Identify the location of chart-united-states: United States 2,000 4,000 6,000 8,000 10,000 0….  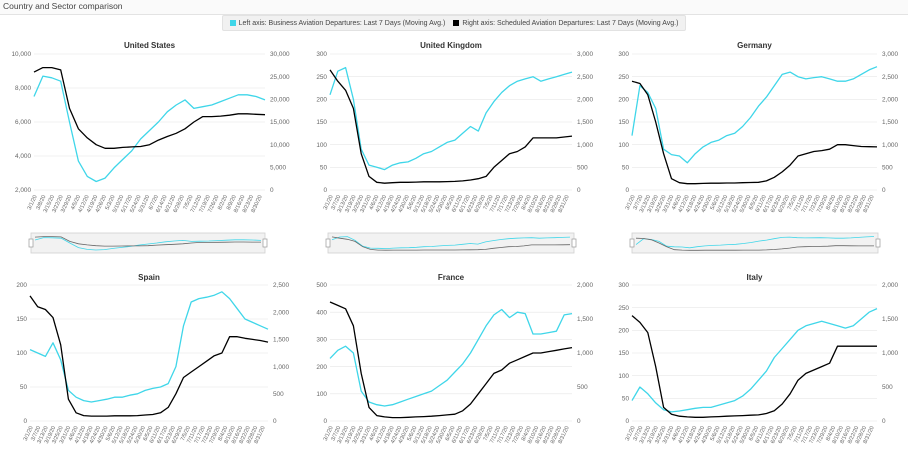
(150, 147).